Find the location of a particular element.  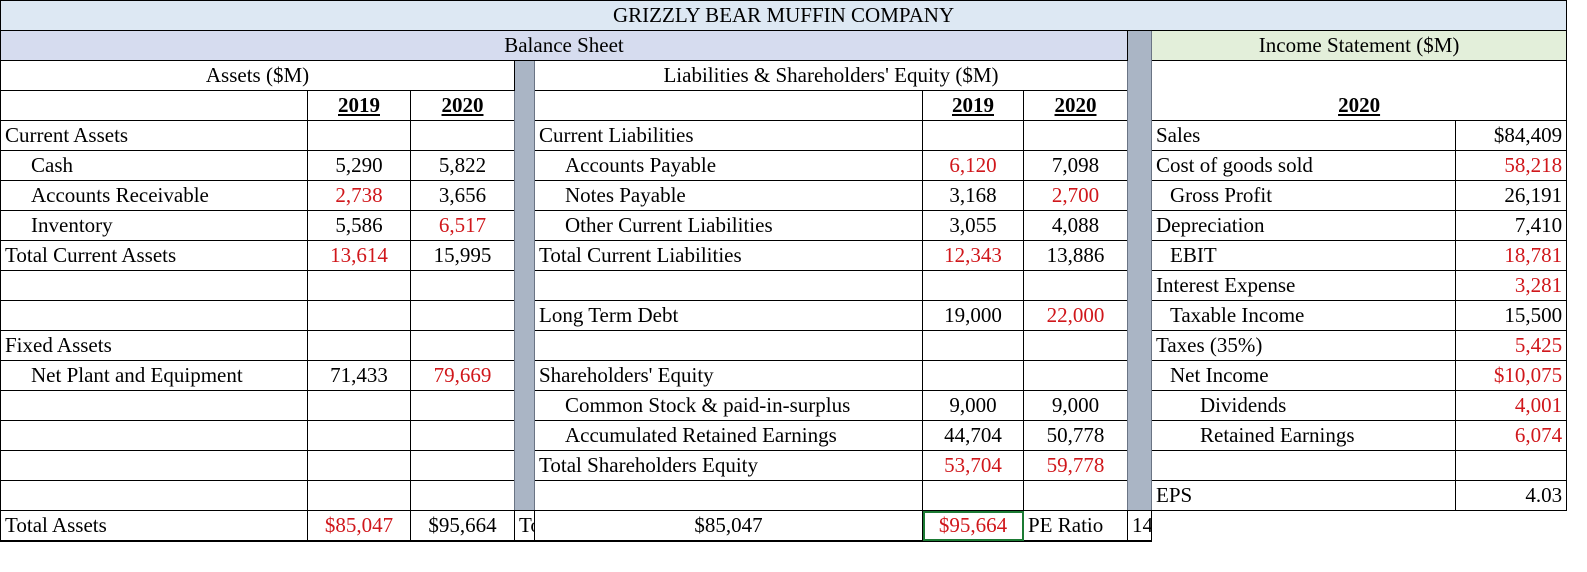

net-plant-2019: 71,433 is located at coordinates (359, 375).